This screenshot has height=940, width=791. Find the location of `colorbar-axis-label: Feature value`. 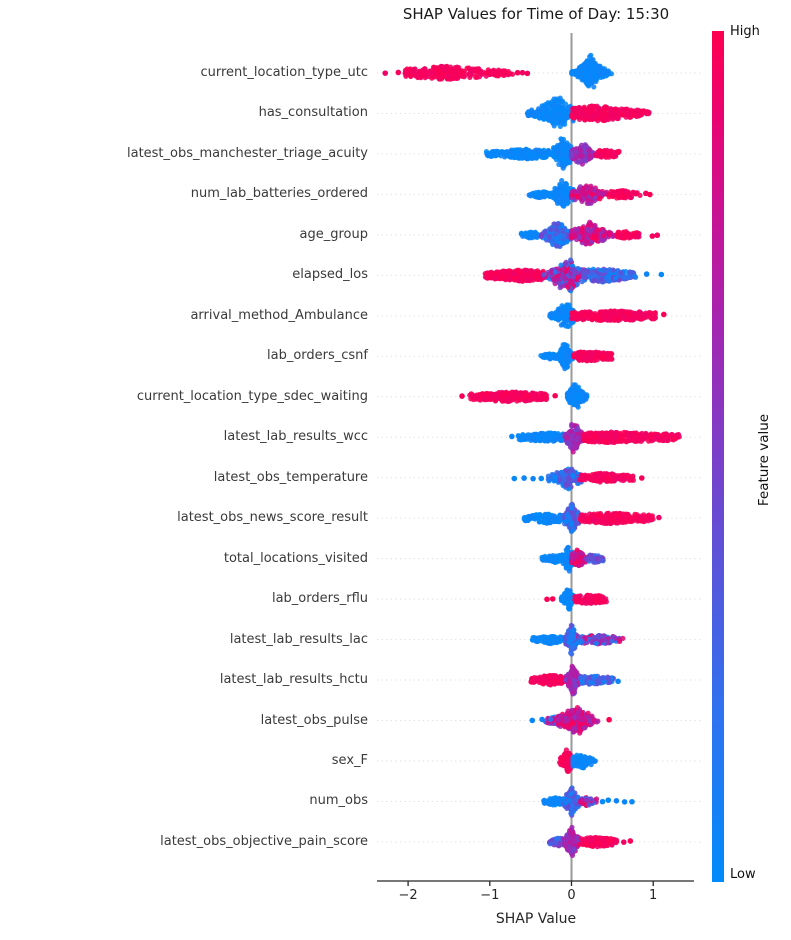

colorbar-axis-label: Feature value is located at coordinates (764, 460).